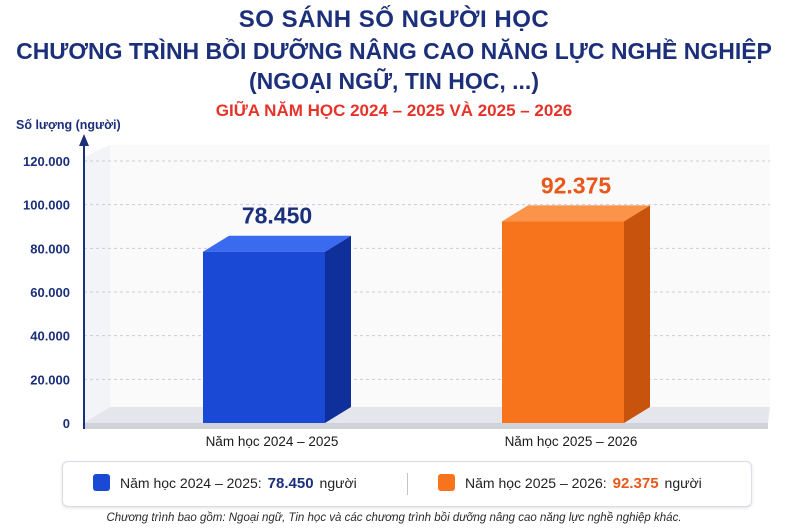  What do you see at coordinates (101, 482) in the screenshot?
I see `legend-swatch-blue` at bounding box center [101, 482].